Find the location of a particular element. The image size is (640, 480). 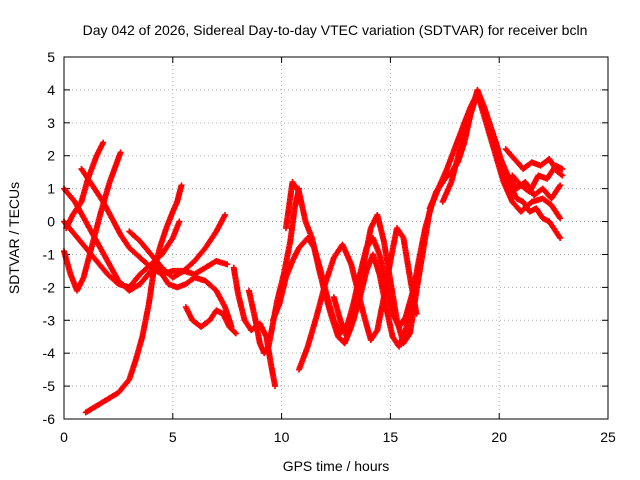

y-axis-label: SDTVAR / TECUs is located at coordinates (14, 238).